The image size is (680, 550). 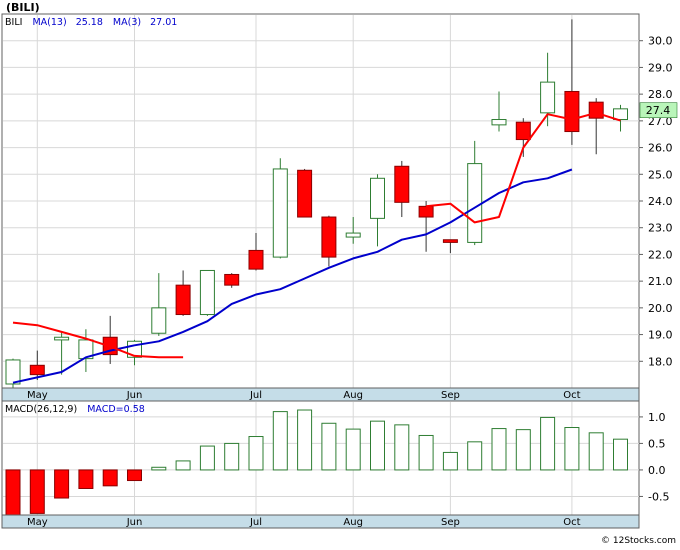 I want to click on macd-date-band, so click(x=320, y=521).